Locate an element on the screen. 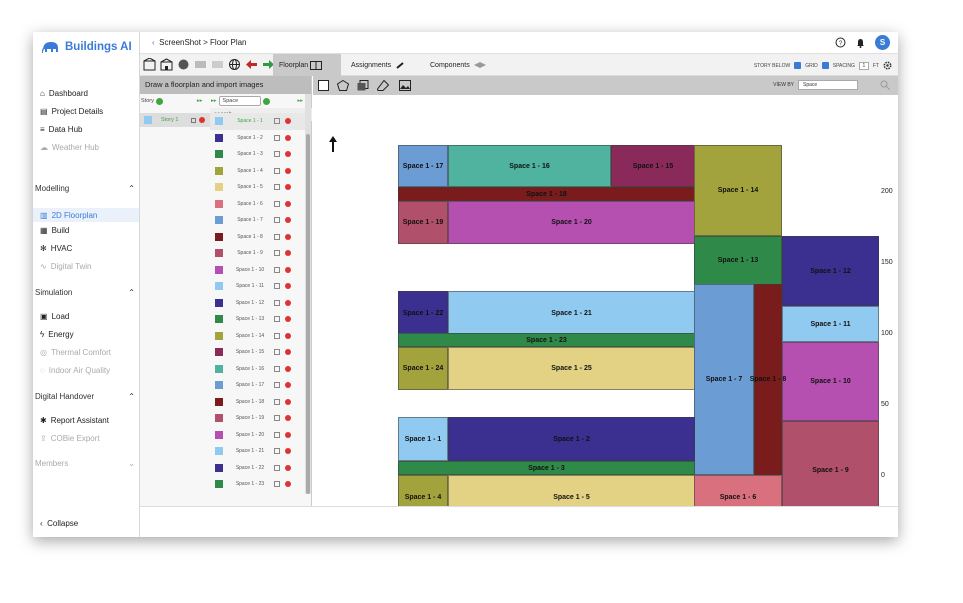 This screenshot has height=603, width=963. section-digital-handover: Digital Handover ⌃ is located at coordinates (85, 396).